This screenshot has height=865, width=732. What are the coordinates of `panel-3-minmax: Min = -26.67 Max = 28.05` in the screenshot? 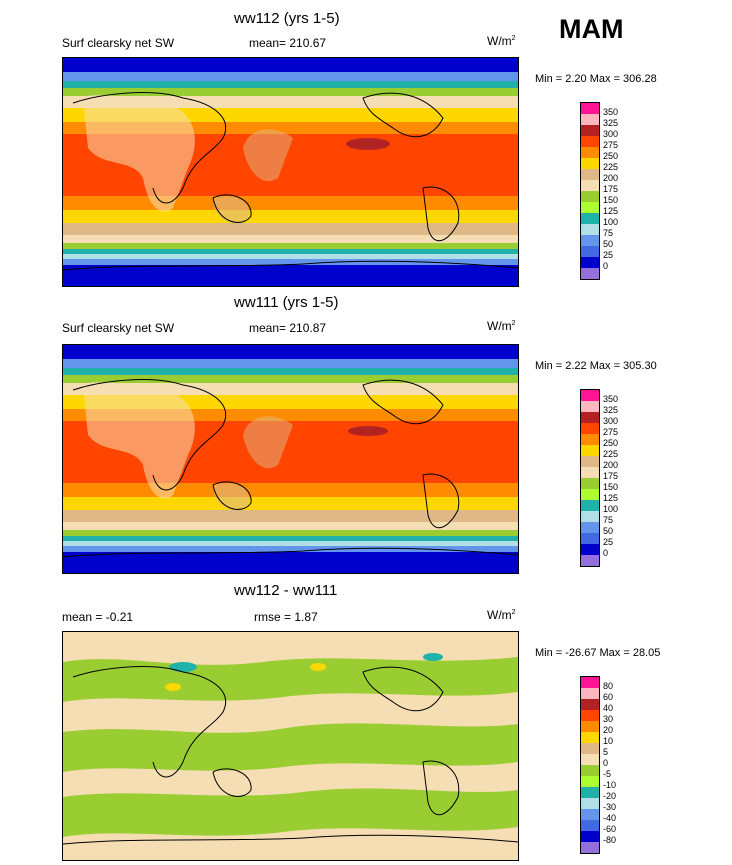 It's located at (598, 653).